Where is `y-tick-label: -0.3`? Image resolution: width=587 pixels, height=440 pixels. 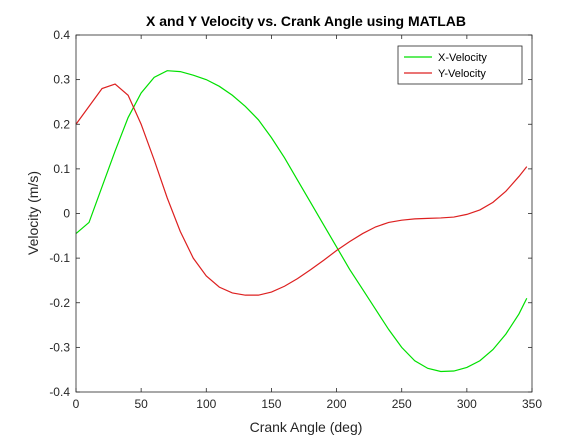
y-tick-label: -0.3 is located at coordinates (59, 347).